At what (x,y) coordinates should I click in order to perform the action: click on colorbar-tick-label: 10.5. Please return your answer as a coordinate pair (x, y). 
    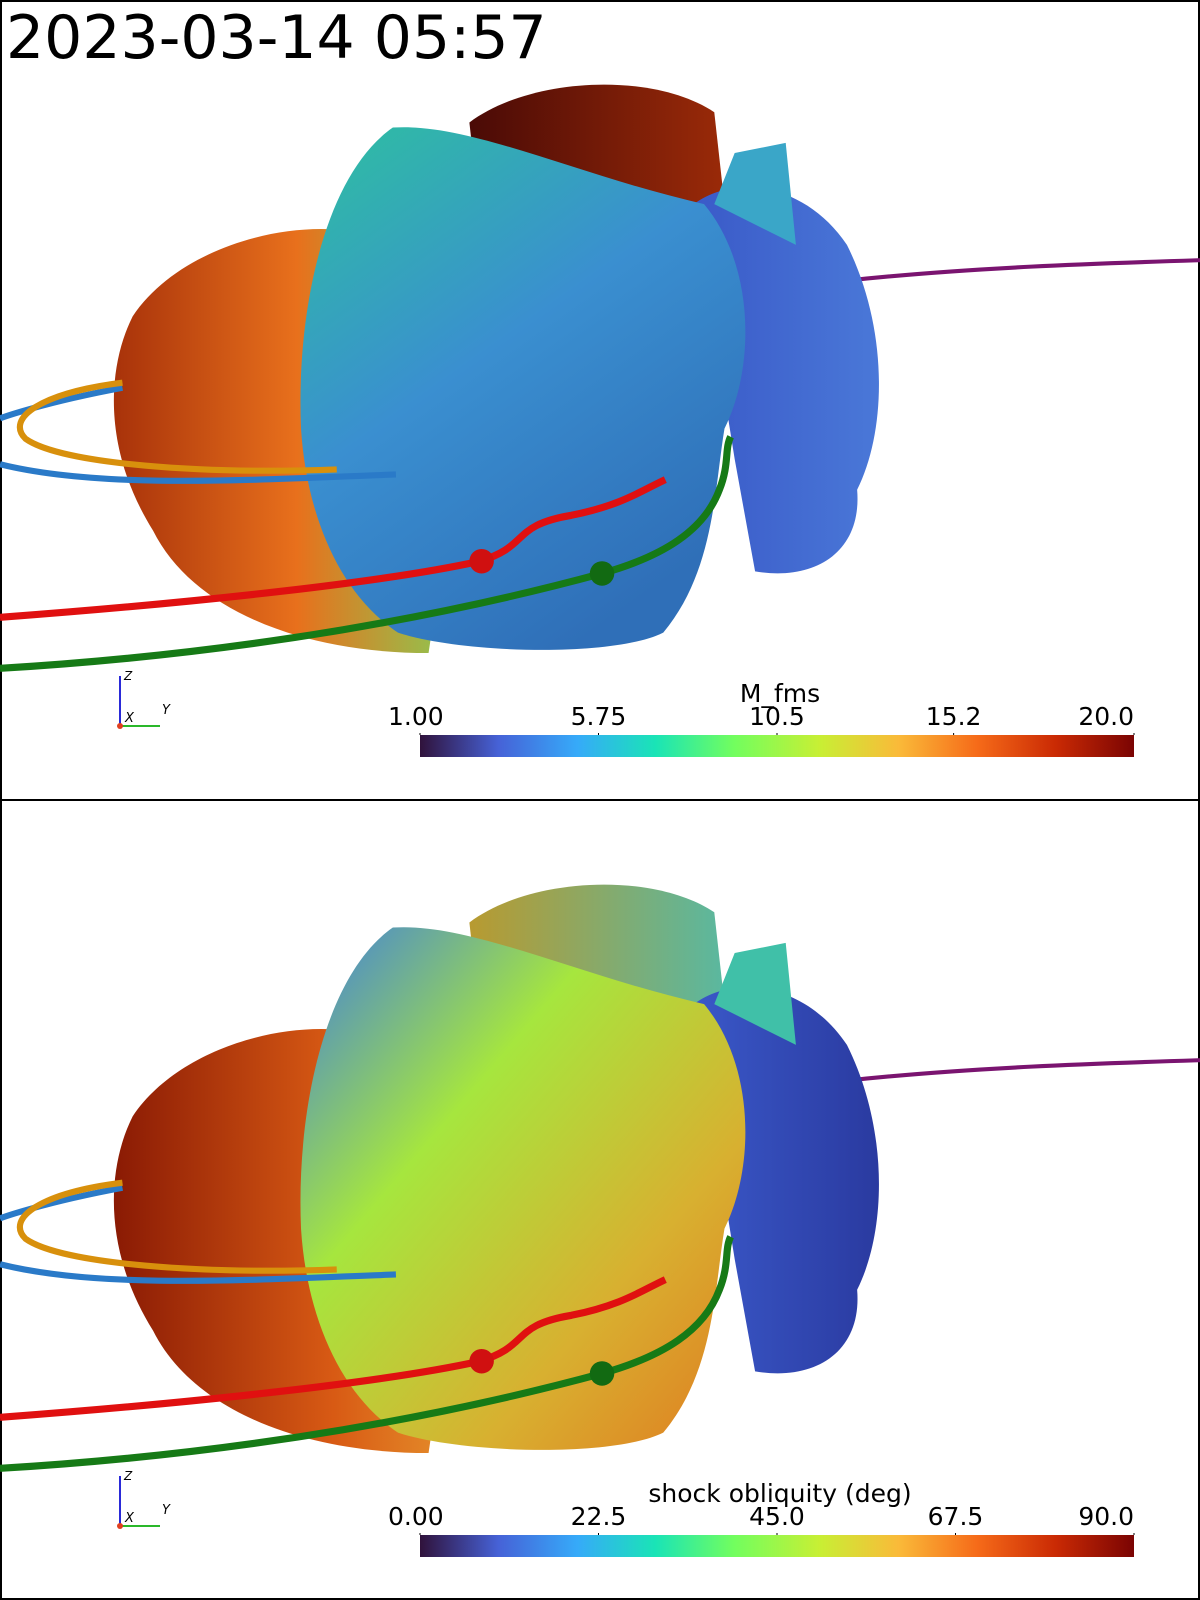
    Looking at the image, I should click on (777, 716).